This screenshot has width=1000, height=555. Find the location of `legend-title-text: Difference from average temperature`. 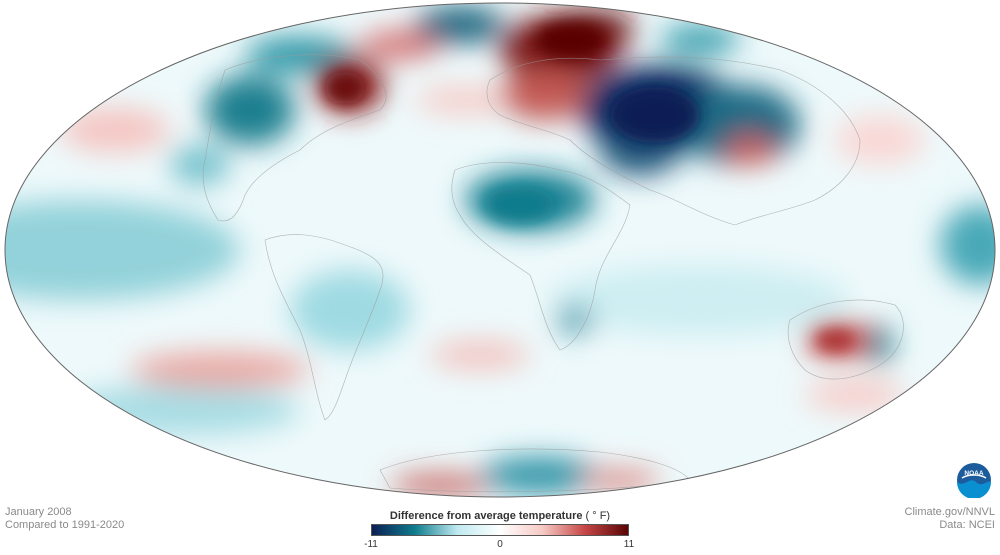

legend-title-text: Difference from average temperature is located at coordinates (486, 516).